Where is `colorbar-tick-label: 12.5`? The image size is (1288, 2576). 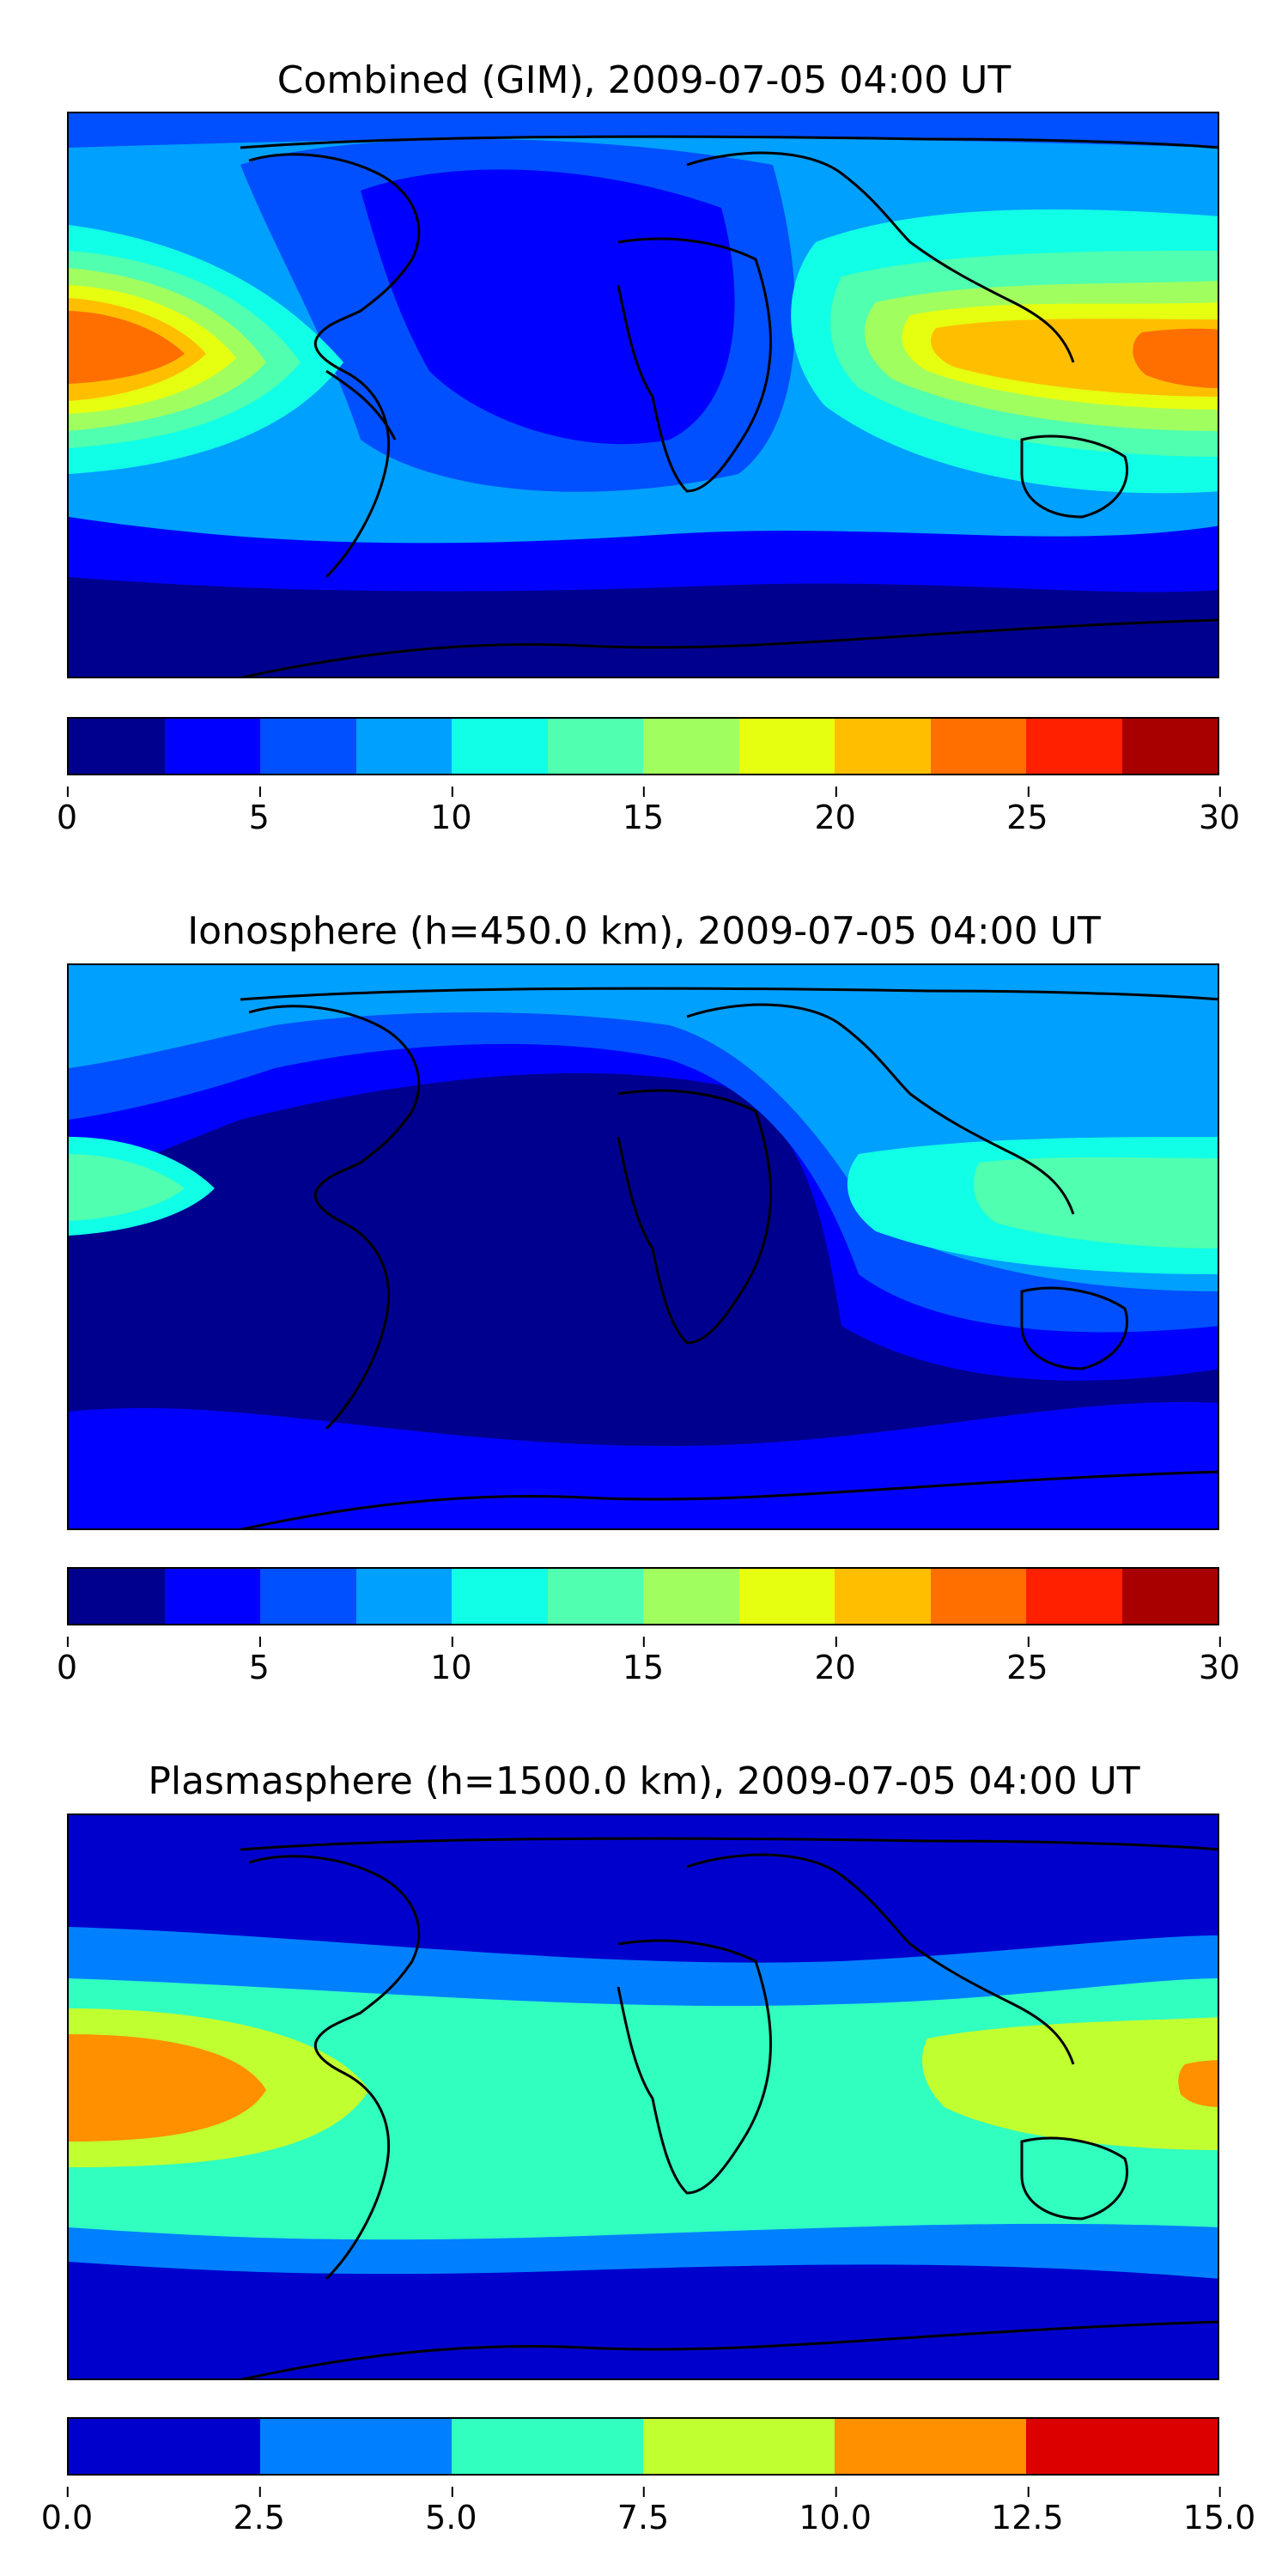
colorbar-tick-label: 12.5 is located at coordinates (1027, 2512).